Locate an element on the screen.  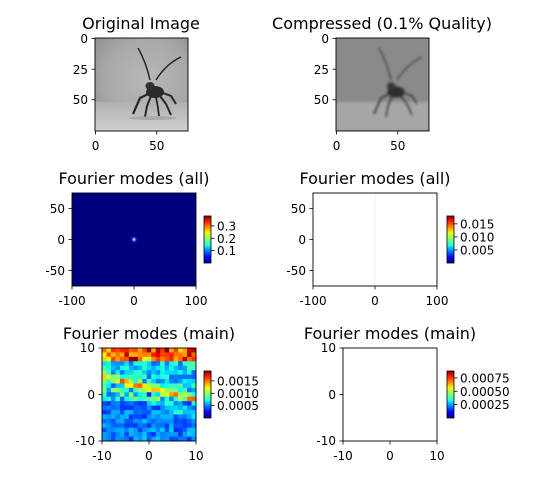
x-axis-ticks: 0 50 is located at coordinates (369, 142).